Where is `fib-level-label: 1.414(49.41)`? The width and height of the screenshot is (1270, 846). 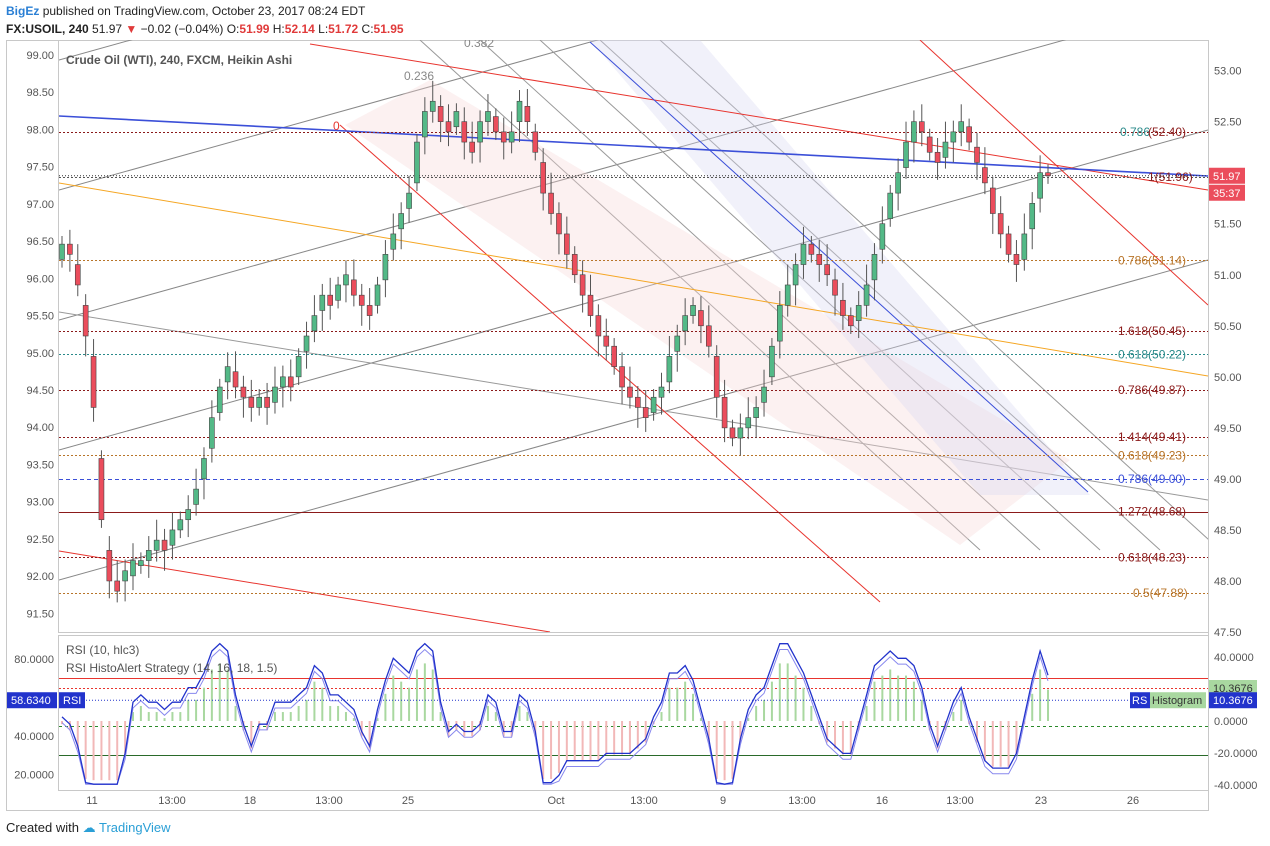
fib-level-label: 1.414(49.41) is located at coordinates (1152, 437).